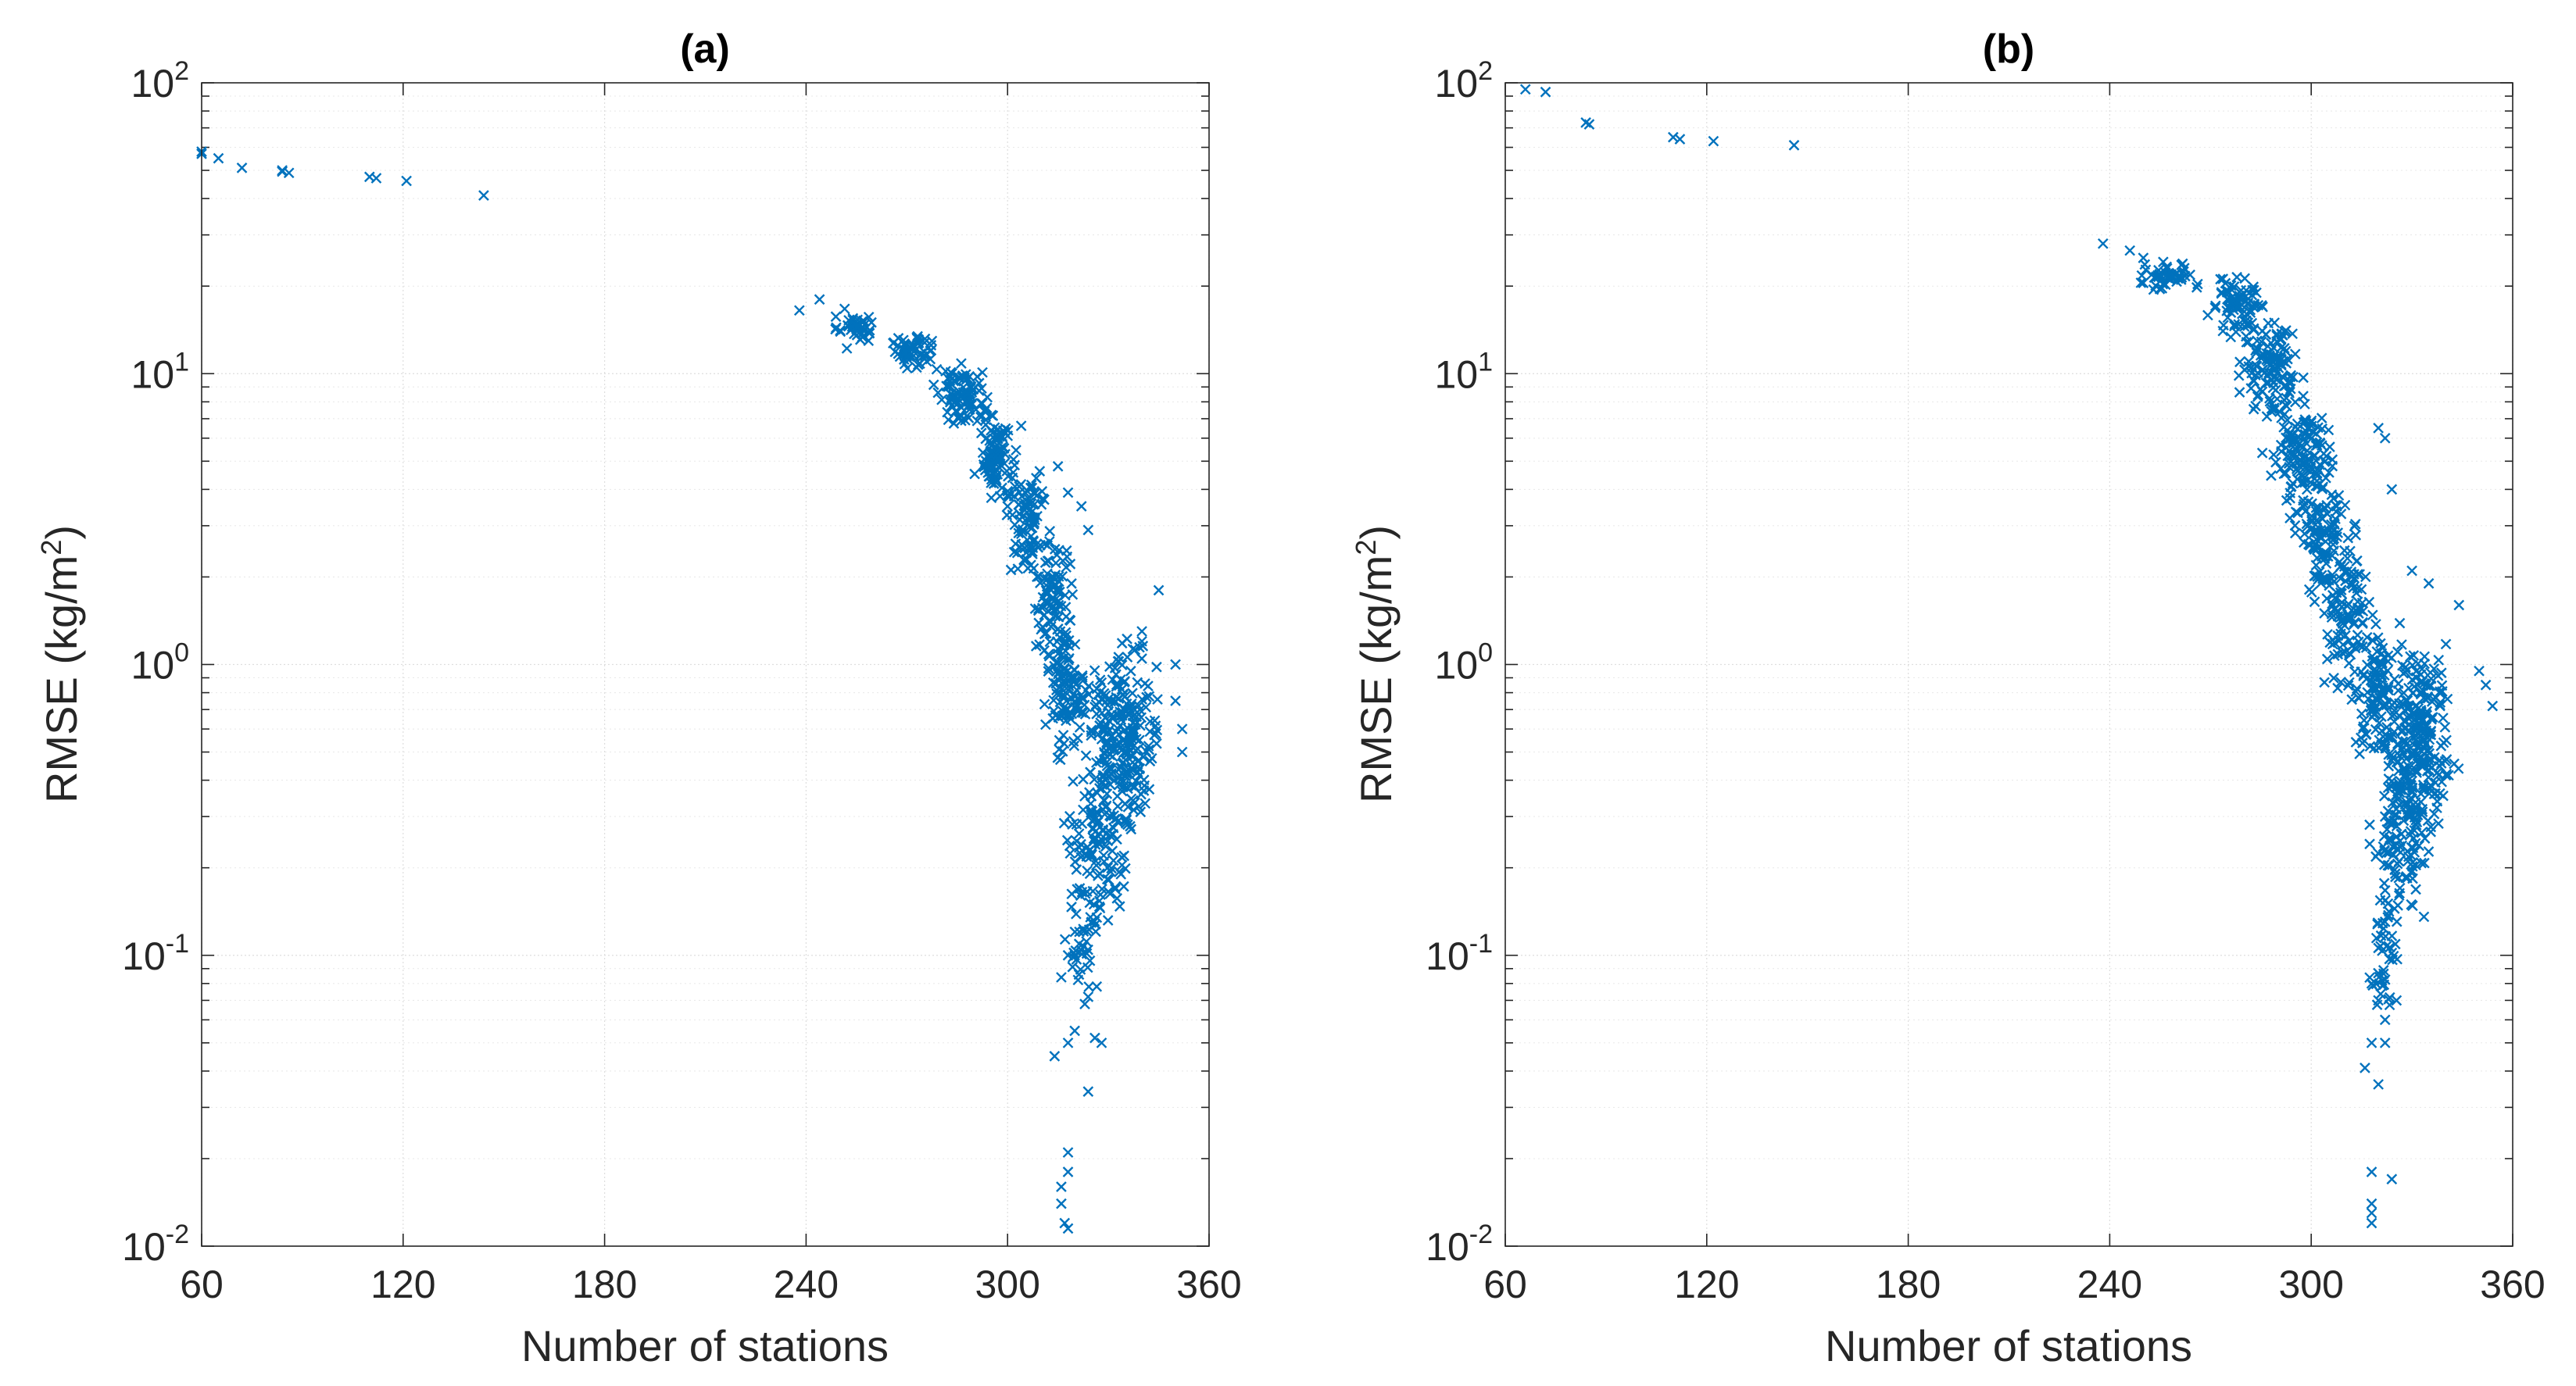 The width and height of the screenshot is (2576, 1386). Describe the element at coordinates (1459, 1244) in the screenshot. I see `panel-b-ytick-label: 10-2` at that location.